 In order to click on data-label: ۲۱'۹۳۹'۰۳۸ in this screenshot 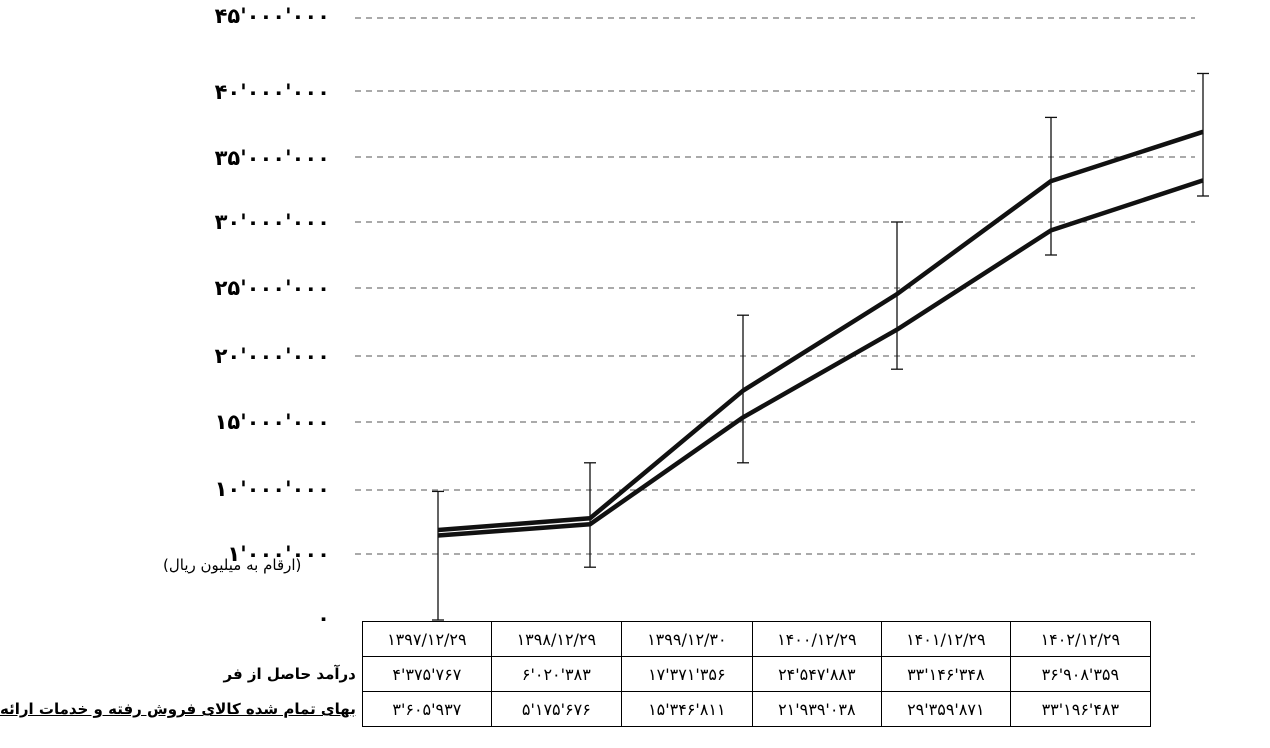, I will do `click(816, 709)`.